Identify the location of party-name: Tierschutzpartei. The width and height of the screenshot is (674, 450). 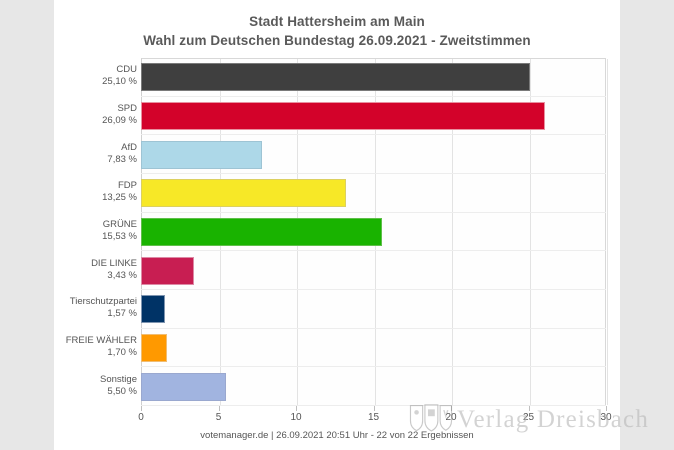
(103, 302).